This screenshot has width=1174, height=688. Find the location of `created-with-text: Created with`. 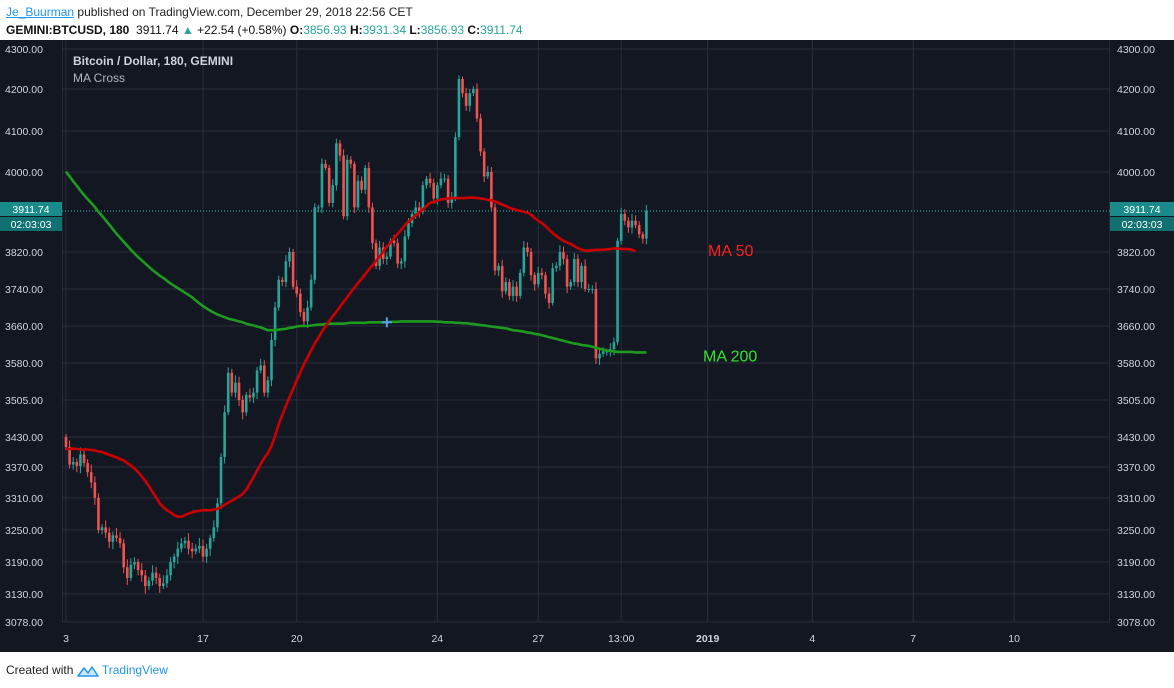

created-with-text: Created with is located at coordinates (40, 670).